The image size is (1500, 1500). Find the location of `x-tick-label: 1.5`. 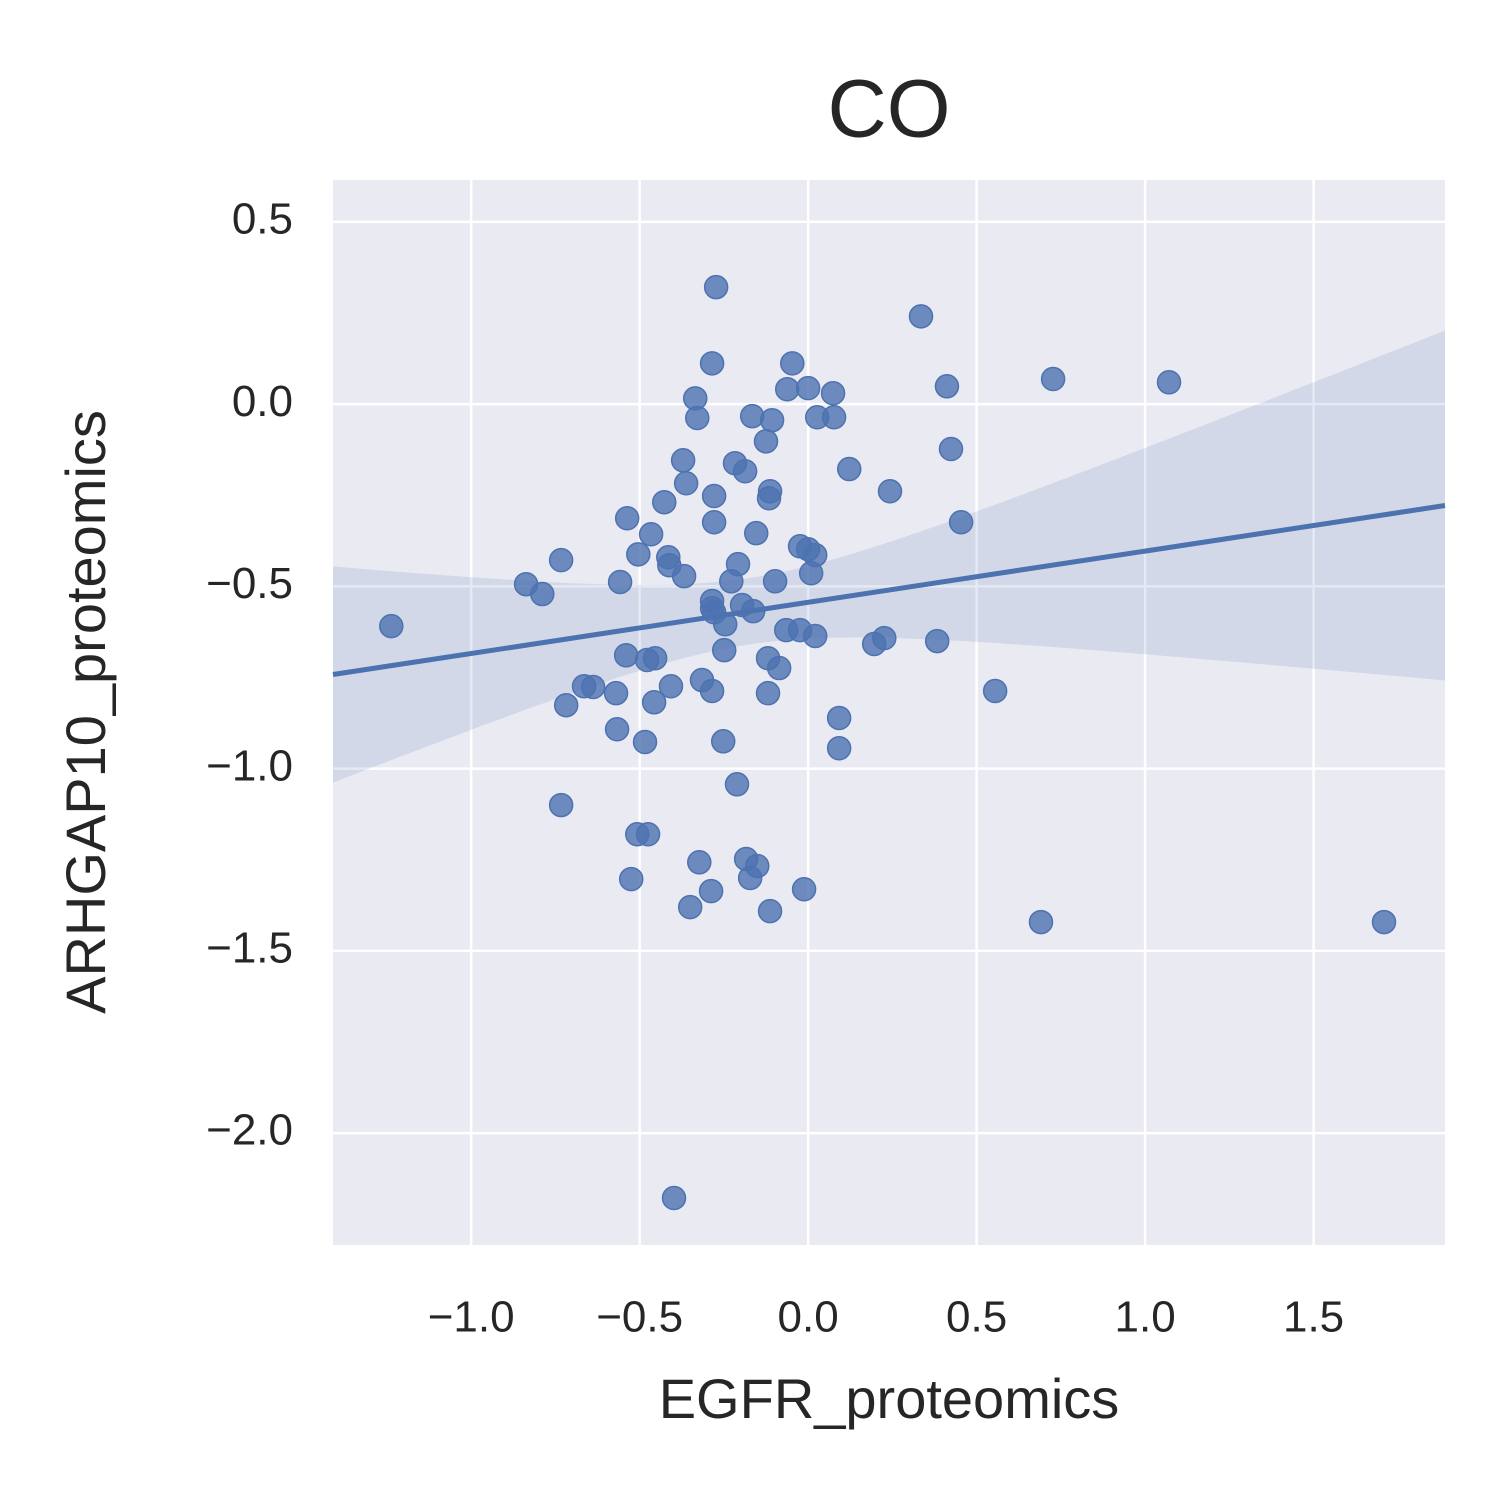

x-tick-label: 1.5 is located at coordinates (1313, 1317).